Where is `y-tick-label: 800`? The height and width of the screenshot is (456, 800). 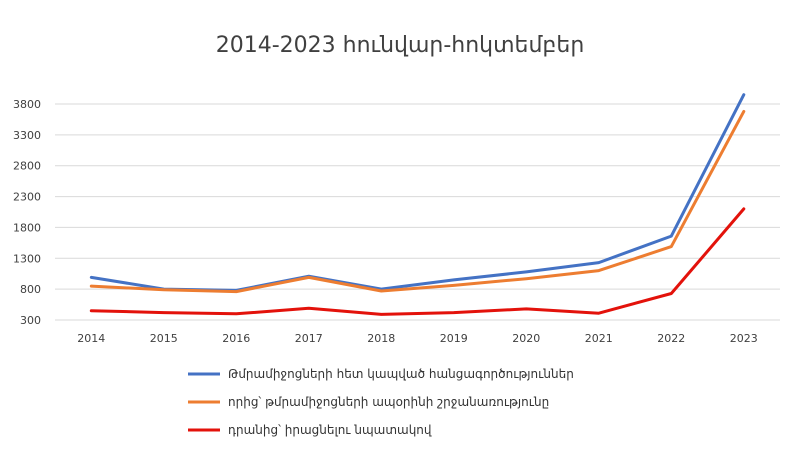
y-tick-label: 800 is located at coordinates (30, 289).